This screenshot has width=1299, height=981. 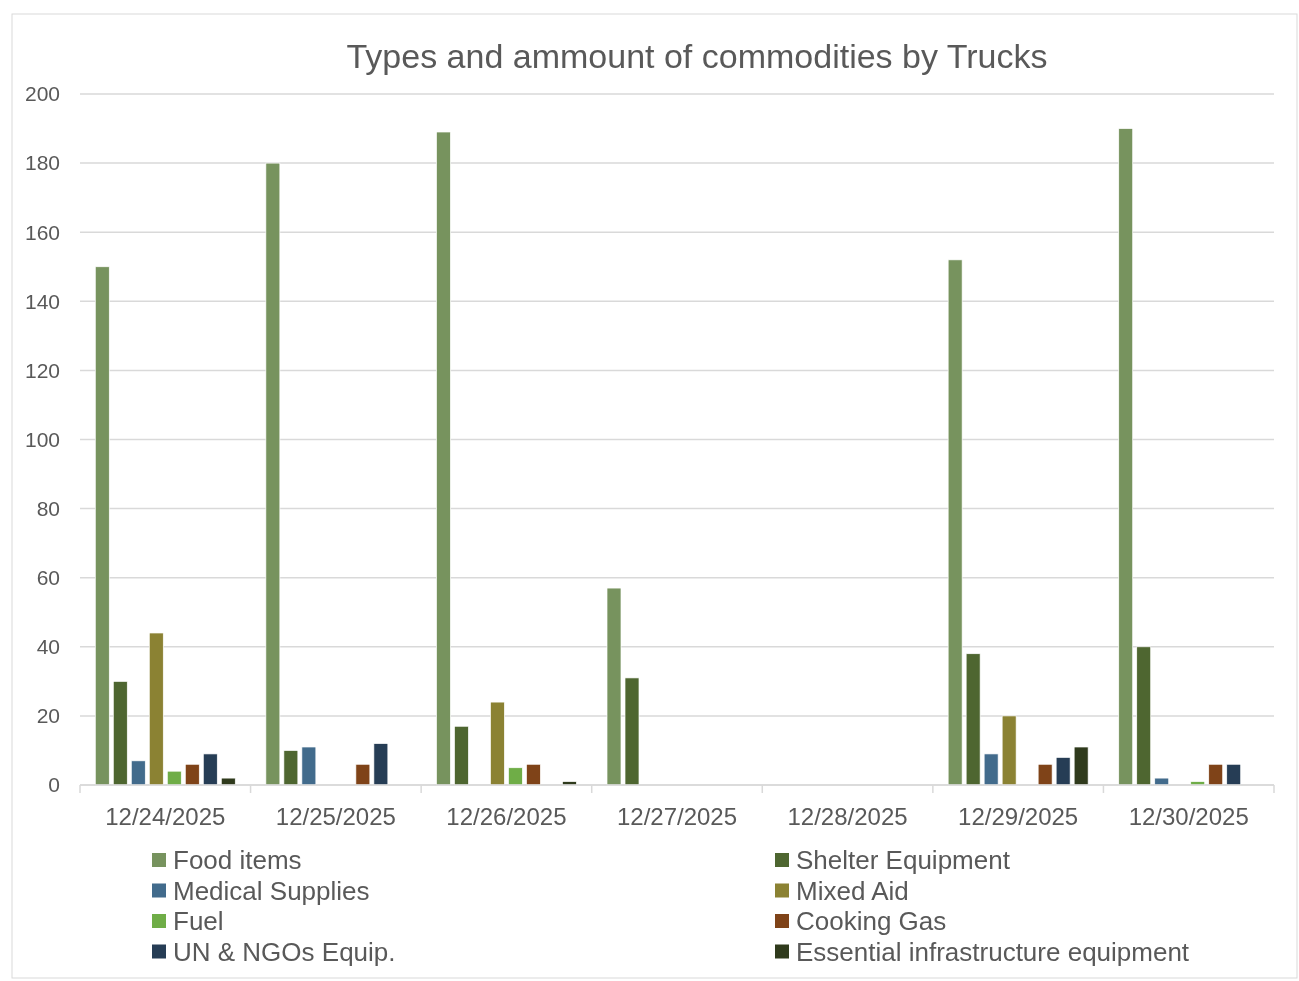 What do you see at coordinates (871, 921) in the screenshot?
I see `legend-label: Cooking Gas` at bounding box center [871, 921].